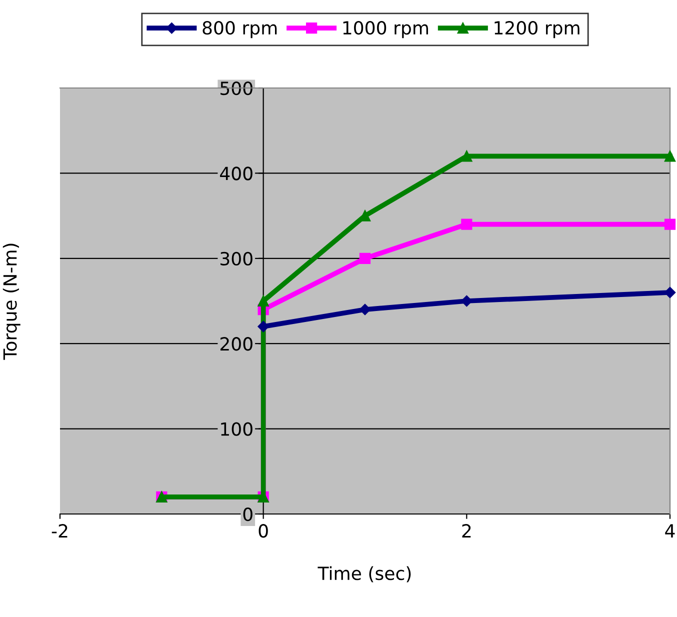 The image size is (677, 617). I want to click on y-axis-title: Torque (N-m), so click(11, 302).